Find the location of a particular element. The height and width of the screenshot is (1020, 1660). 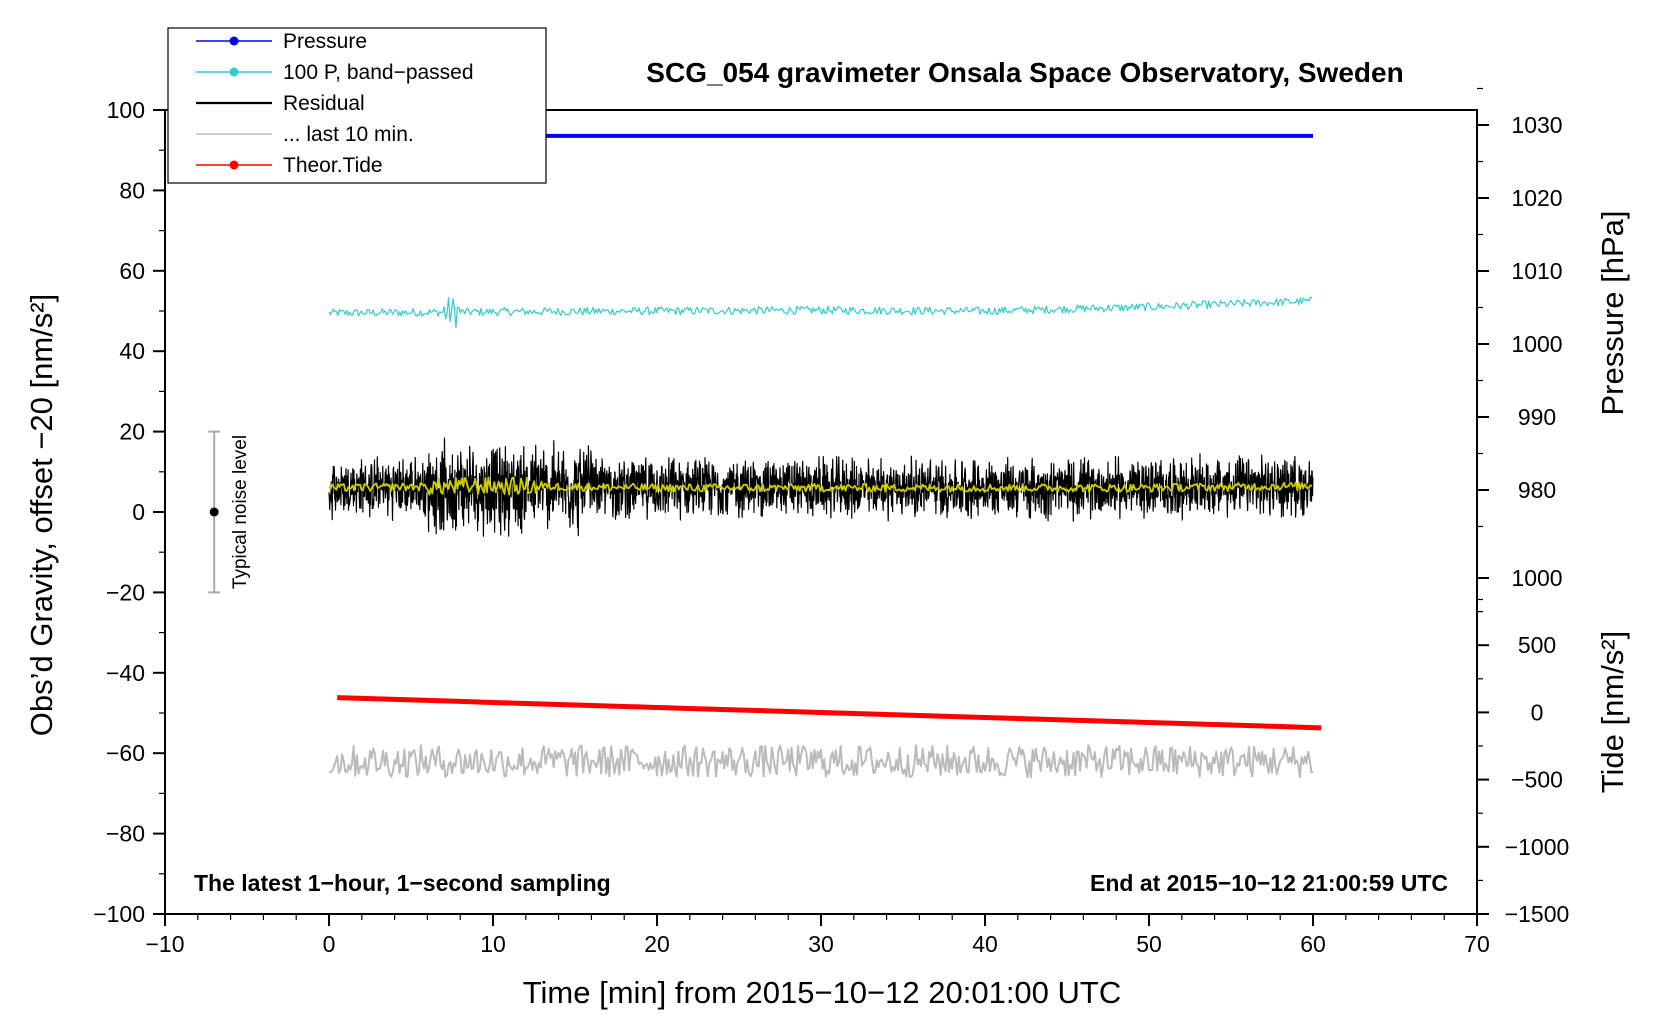

tide-tick-label: −1000 is located at coordinates (1537, 847).